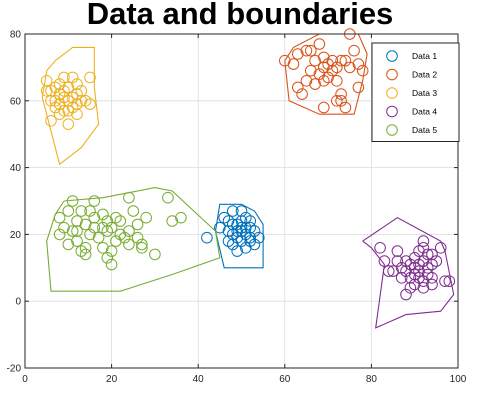  Describe the element at coordinates (458, 379) in the screenshot. I see `x-tick-label: 100` at that location.